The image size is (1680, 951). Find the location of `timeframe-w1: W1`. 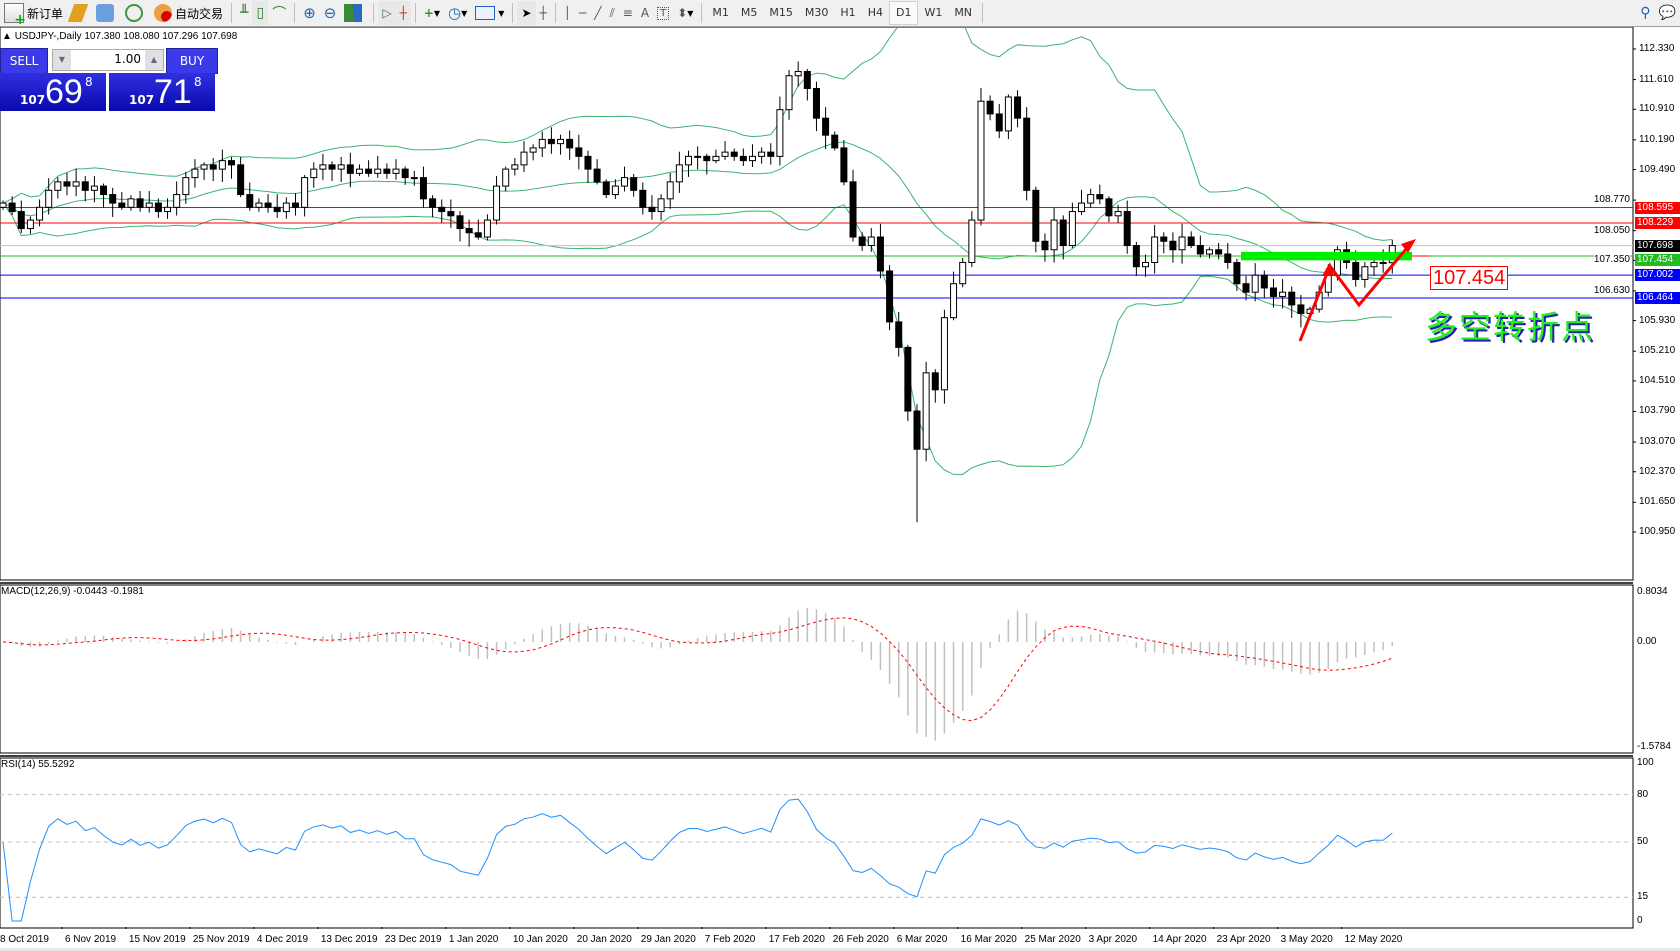

timeframe-w1: W1 is located at coordinates (933, 12).